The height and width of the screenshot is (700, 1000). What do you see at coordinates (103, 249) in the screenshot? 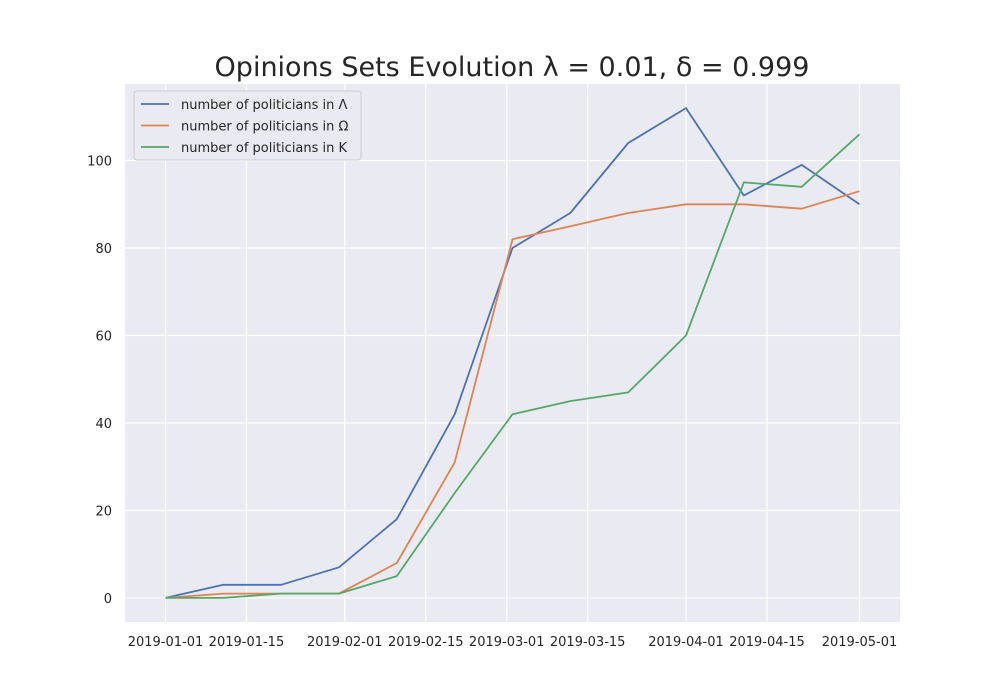
I see `y-tick-label: 80` at bounding box center [103, 249].